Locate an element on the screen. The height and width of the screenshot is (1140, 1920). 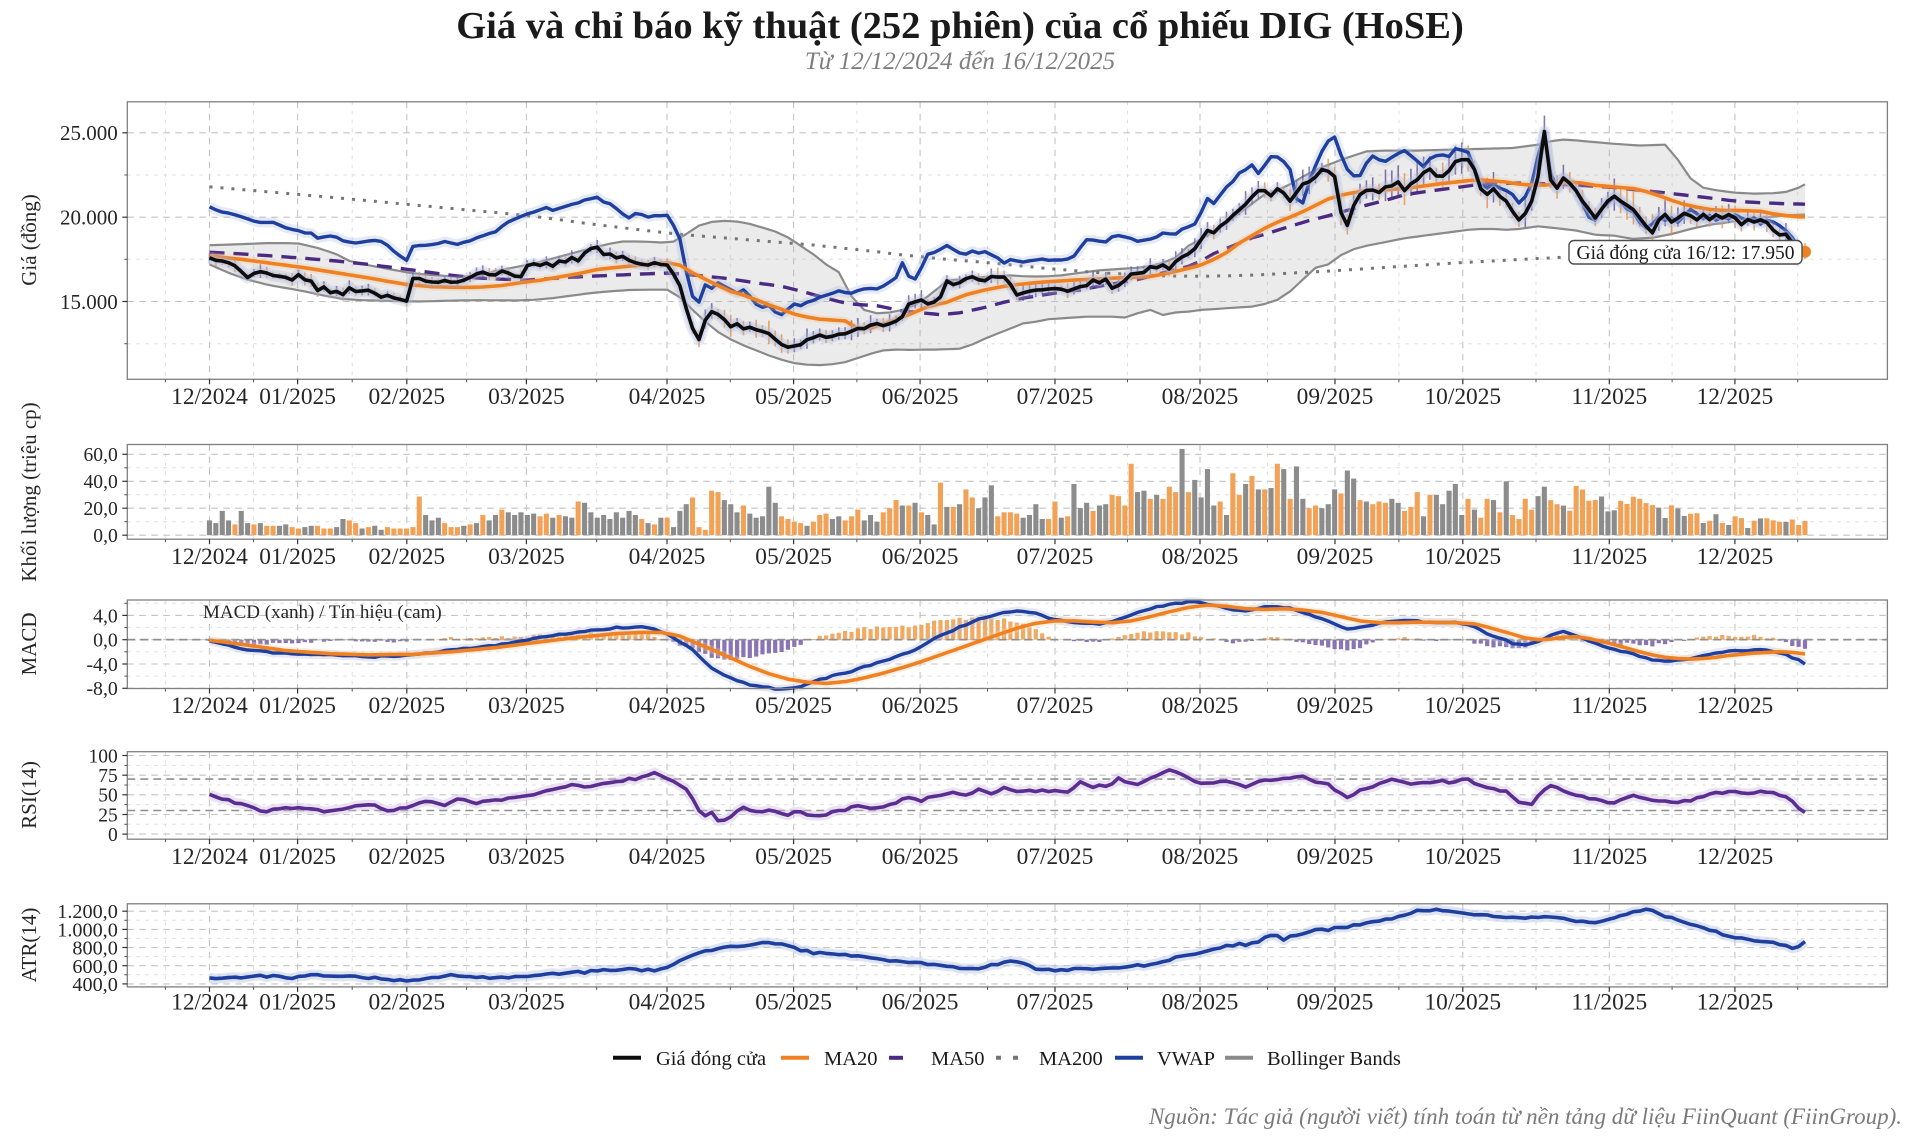
svg-text: 25 is located at coordinates (108, 815).